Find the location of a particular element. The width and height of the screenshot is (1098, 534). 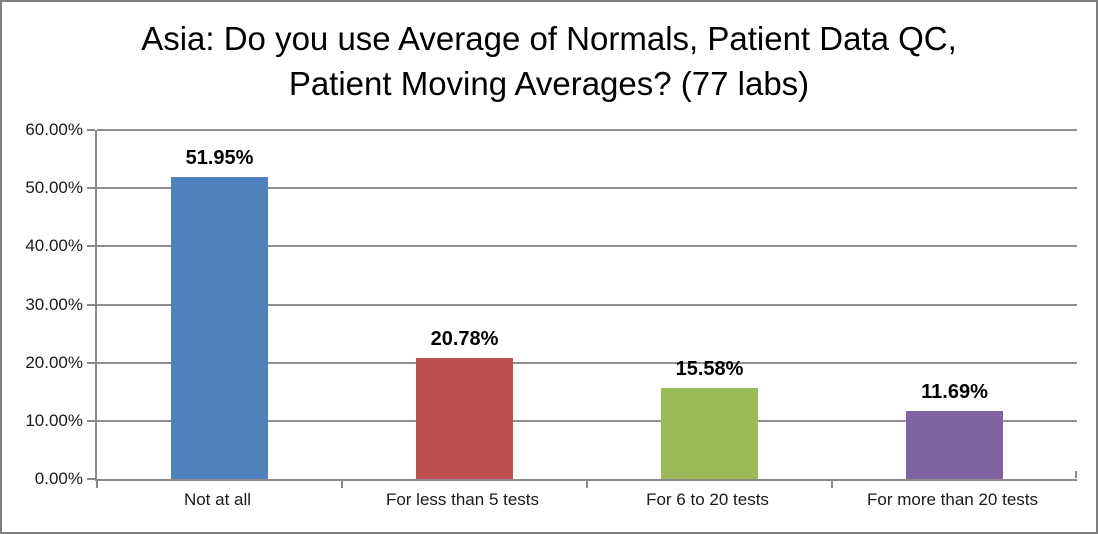

y-axis-label: 30.00% is located at coordinates (54, 304).